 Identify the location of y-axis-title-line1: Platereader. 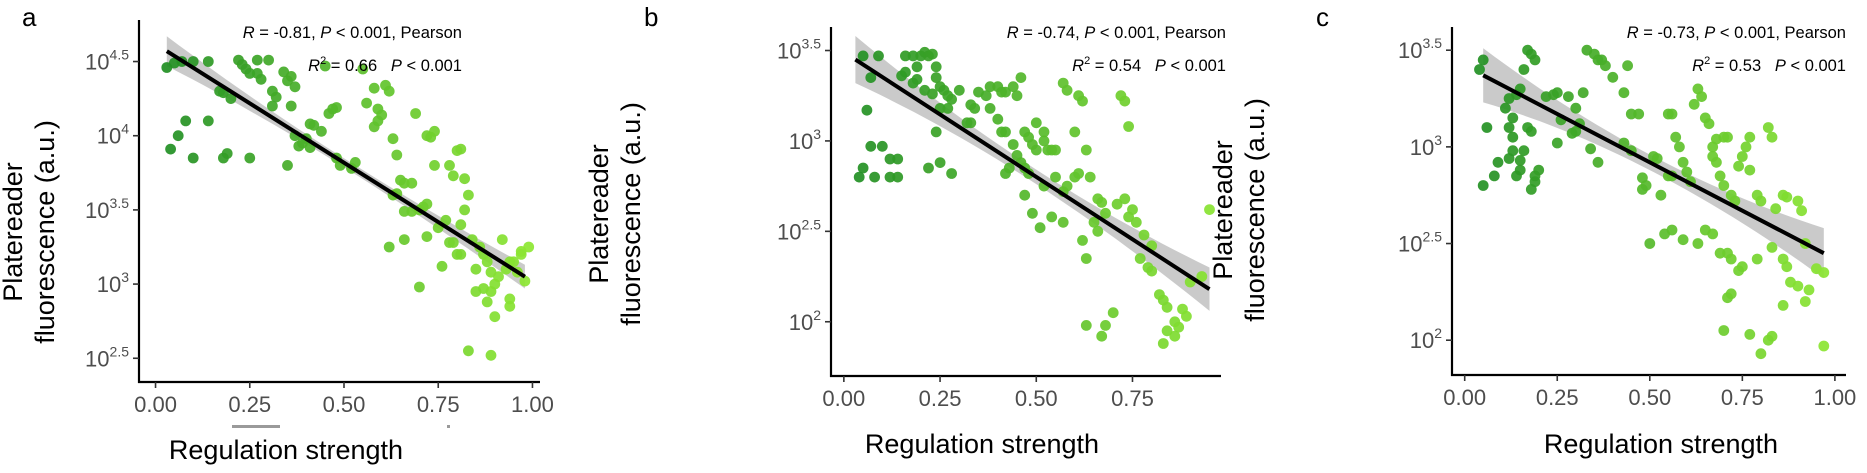
(14, 232).